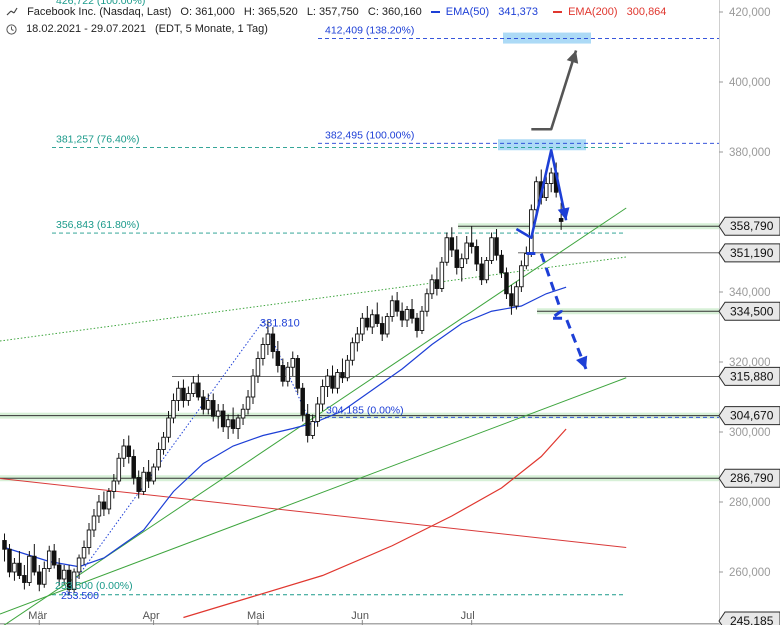 This screenshot has height=625, width=780. I want to click on level-price-label: 304,670, so click(752, 416).